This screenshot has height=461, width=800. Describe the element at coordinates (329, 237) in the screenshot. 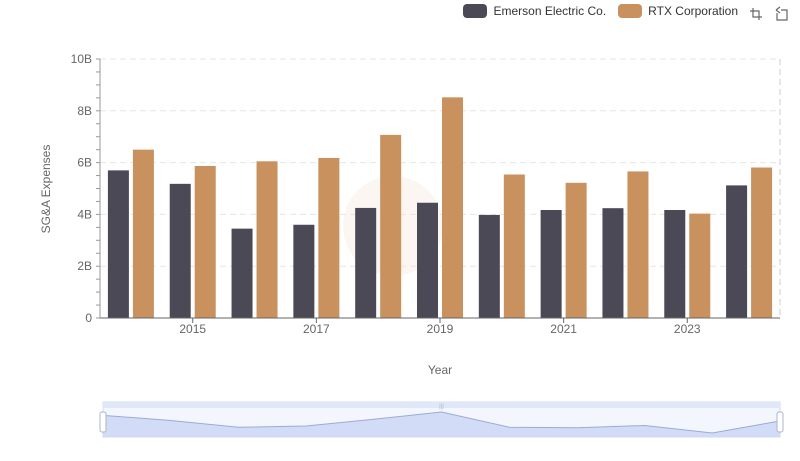

I see `bar-rtx-2017` at that location.